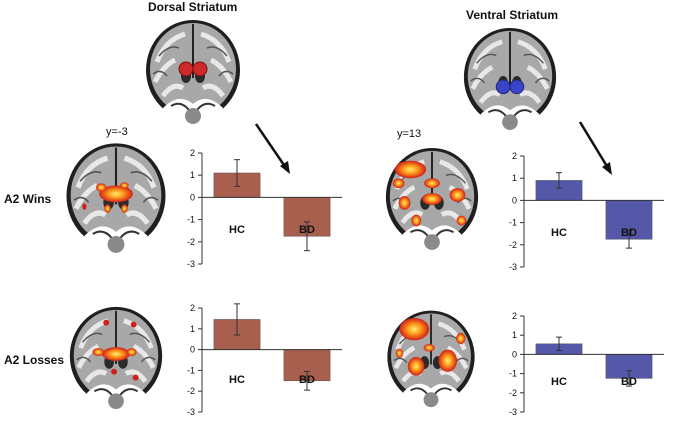 The image size is (685, 421). Describe the element at coordinates (586, 211) in the screenshot. I see `chart-wins-ventral: 2 1 0 -1 -2 -3 HC BD` at that location.